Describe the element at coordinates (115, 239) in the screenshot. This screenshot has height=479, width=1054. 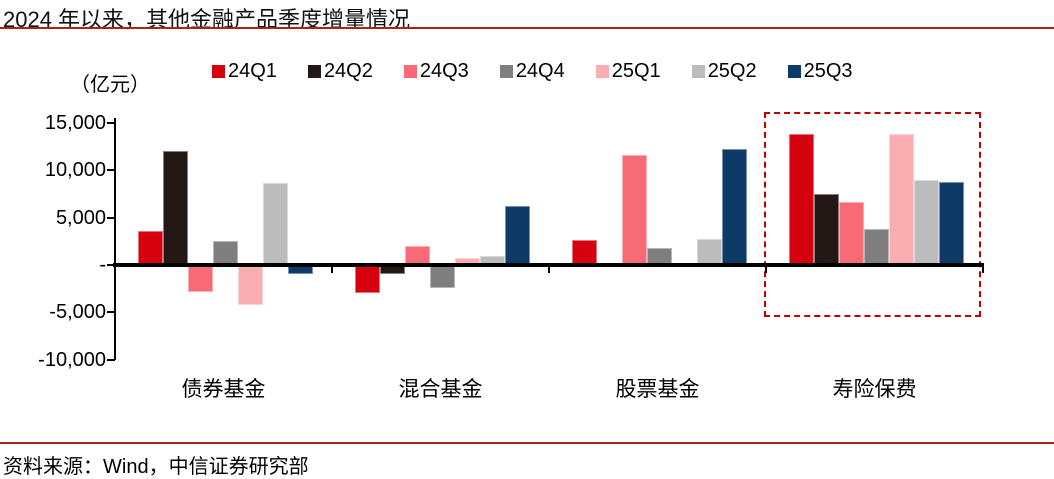
I see `y-axis-line` at that location.